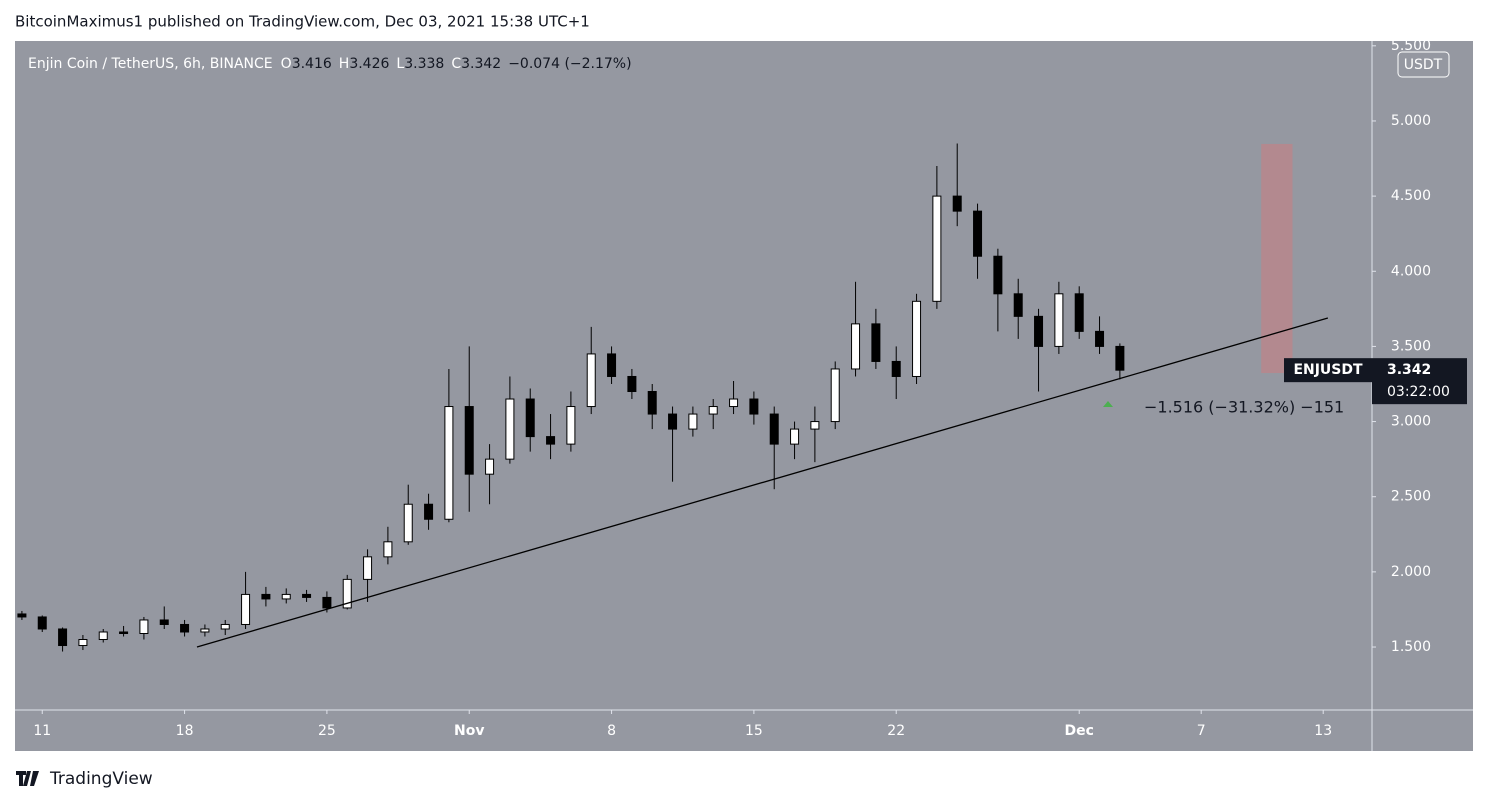 This screenshot has height=809, width=1489. Describe the element at coordinates (312, 64) in the screenshot. I see `legend-text: 3.416` at that location.